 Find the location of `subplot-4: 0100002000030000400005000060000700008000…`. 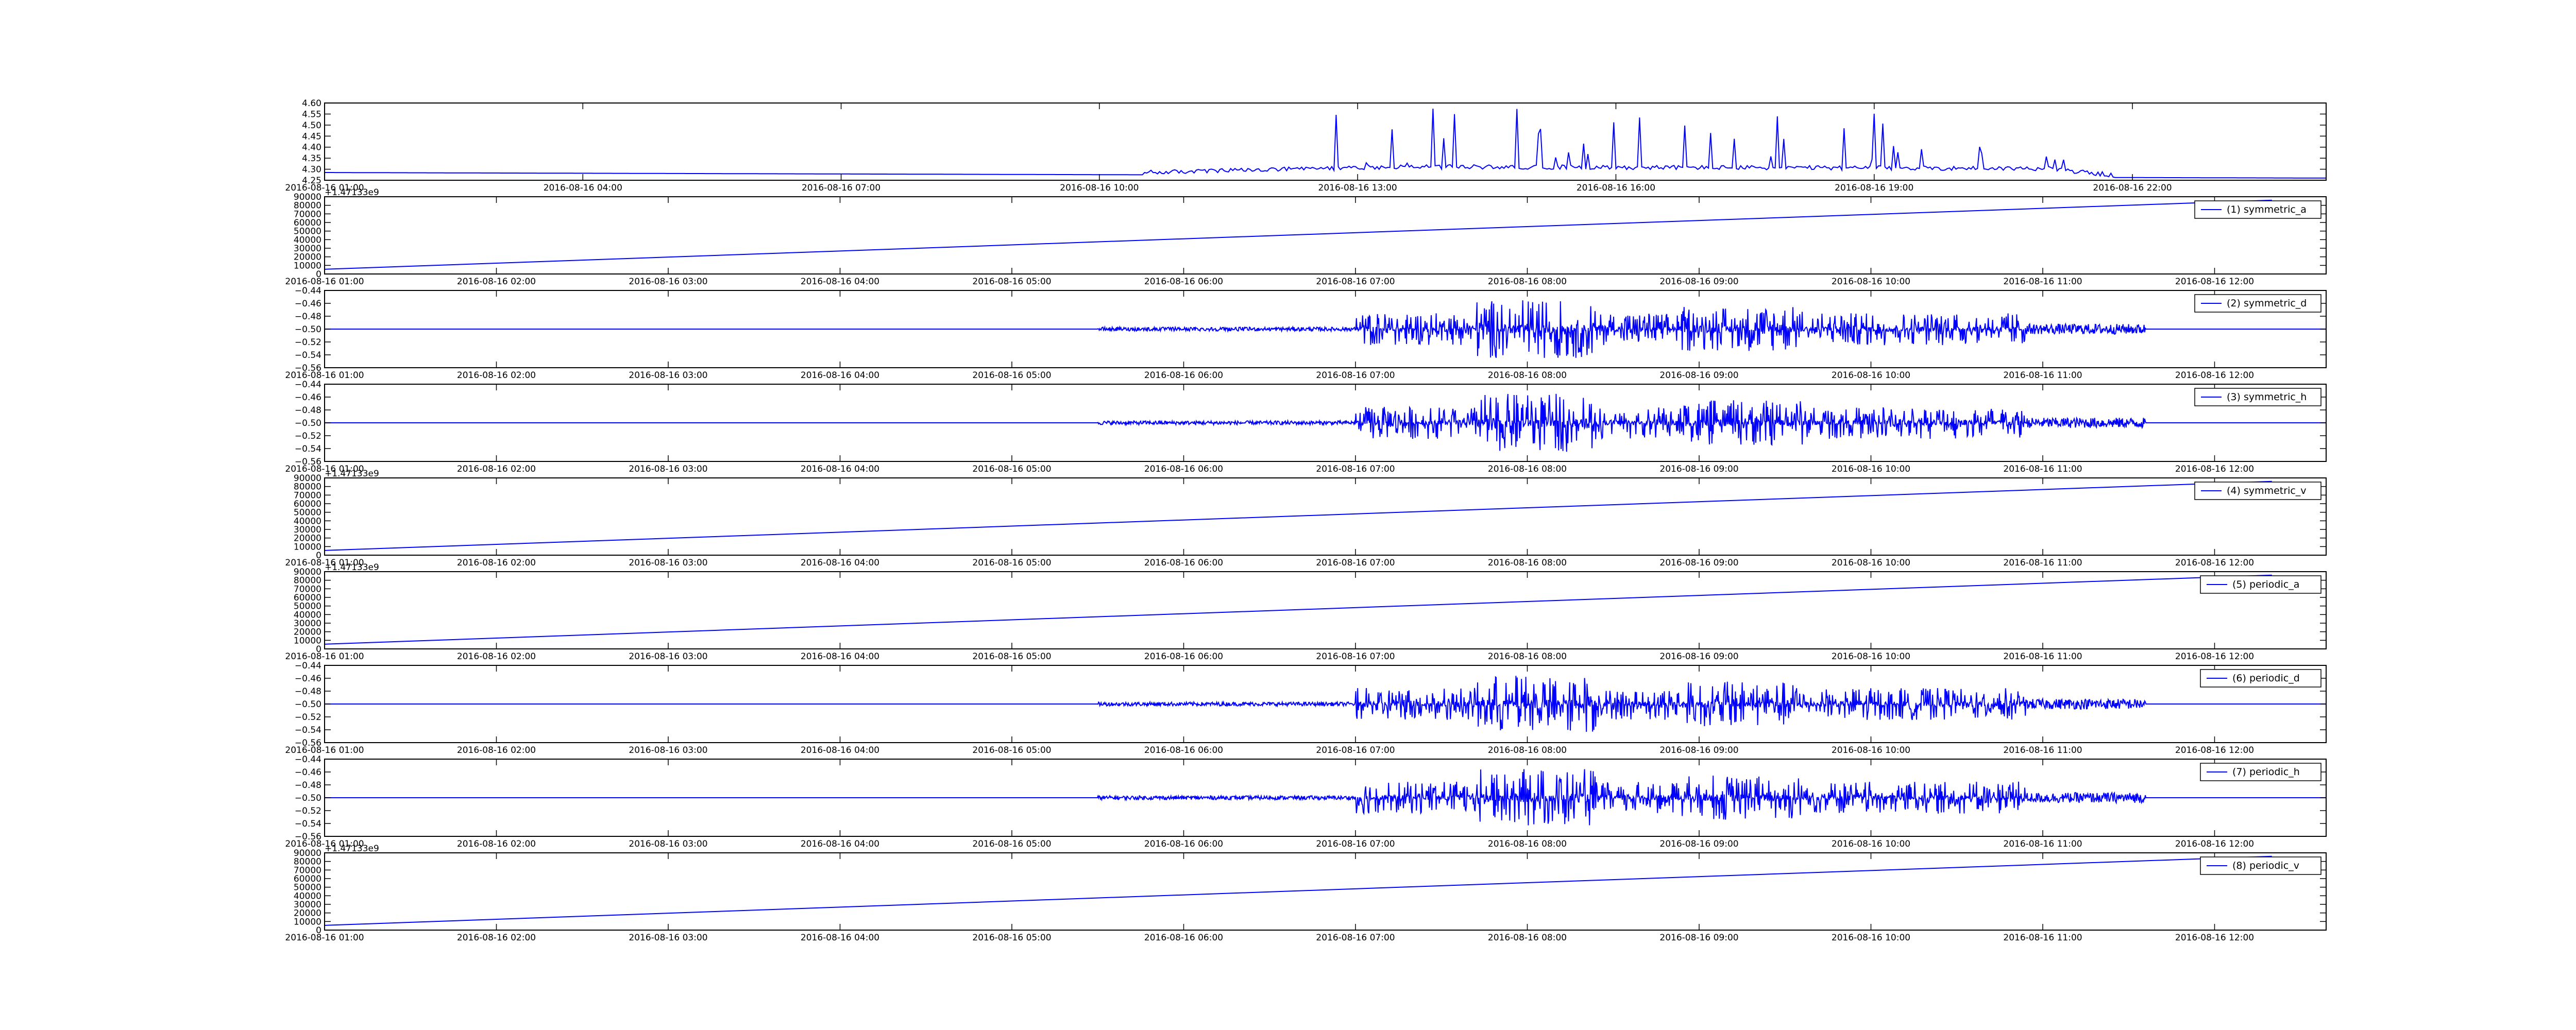

subplot-4: 0100002000030000400005000060000700008000… is located at coordinates (1306, 518).